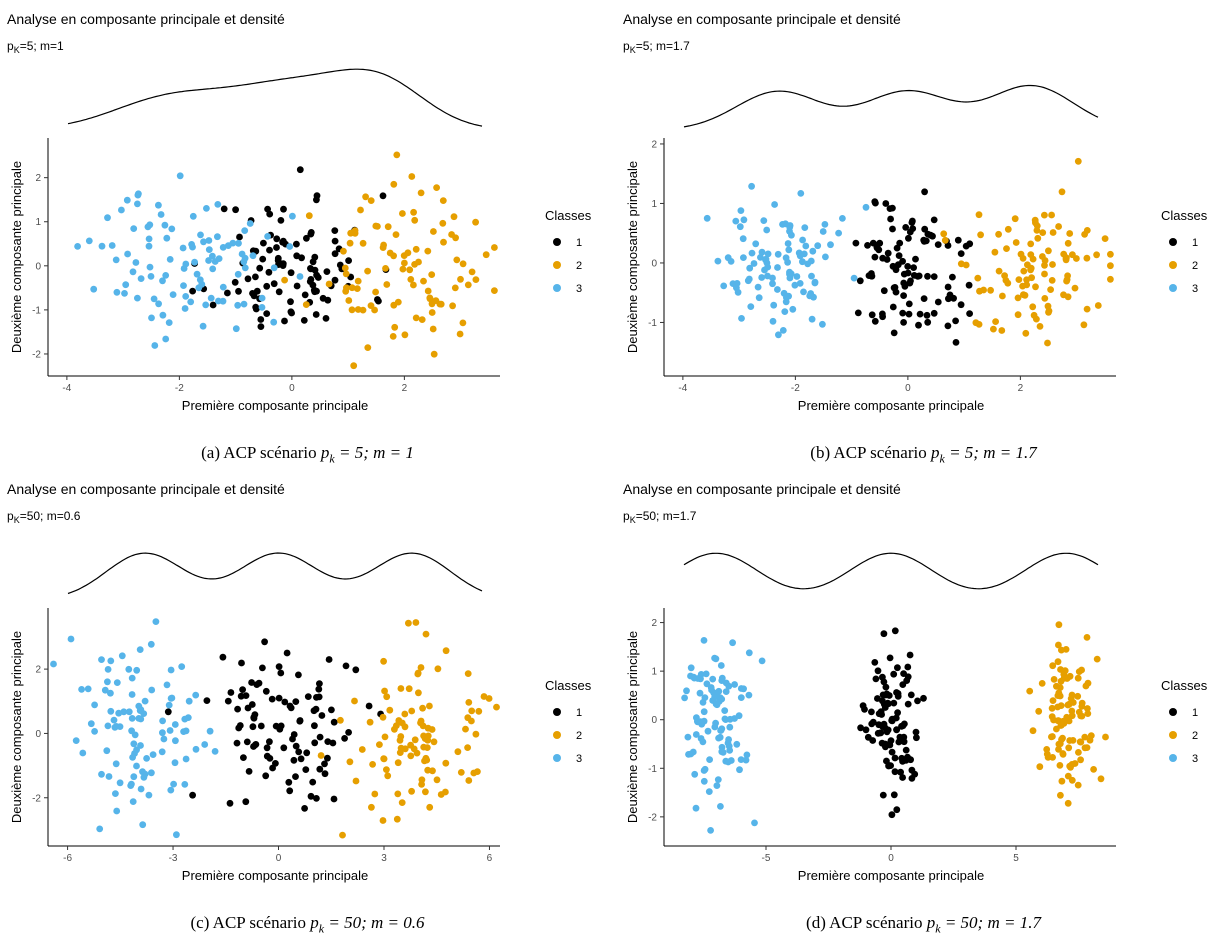 The width and height of the screenshot is (1231, 941). I want to click on caption-c: (c) ACP scénario pk = 50; m = 0.6, so click(307, 924).